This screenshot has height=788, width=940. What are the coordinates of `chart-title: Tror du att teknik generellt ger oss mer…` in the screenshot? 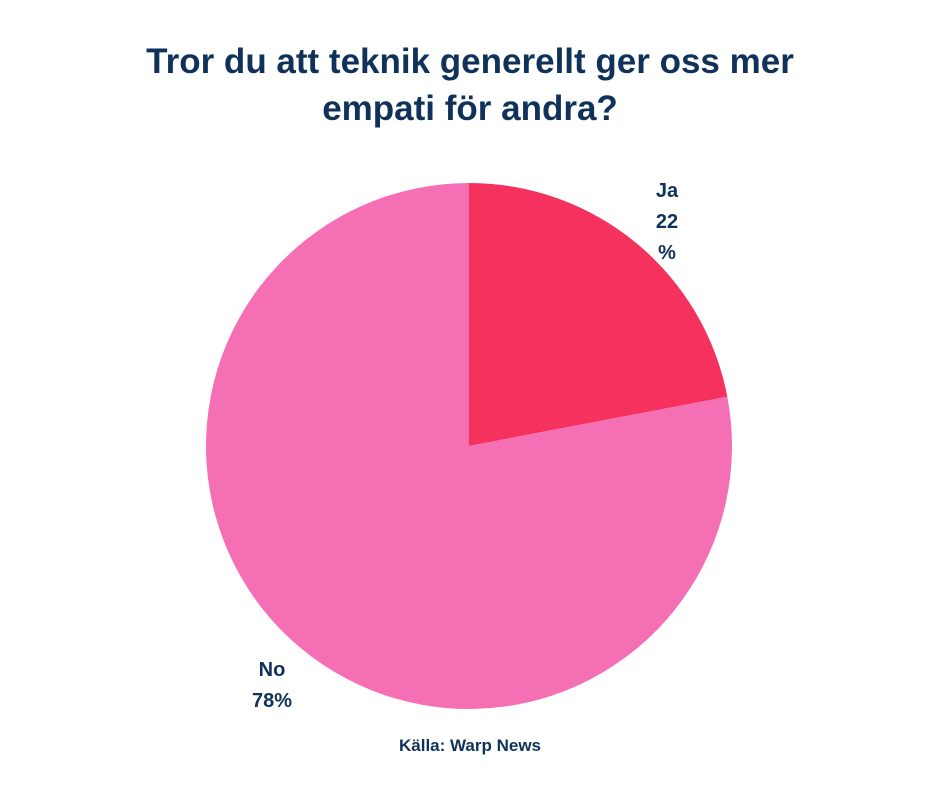 It's located at (470, 85).